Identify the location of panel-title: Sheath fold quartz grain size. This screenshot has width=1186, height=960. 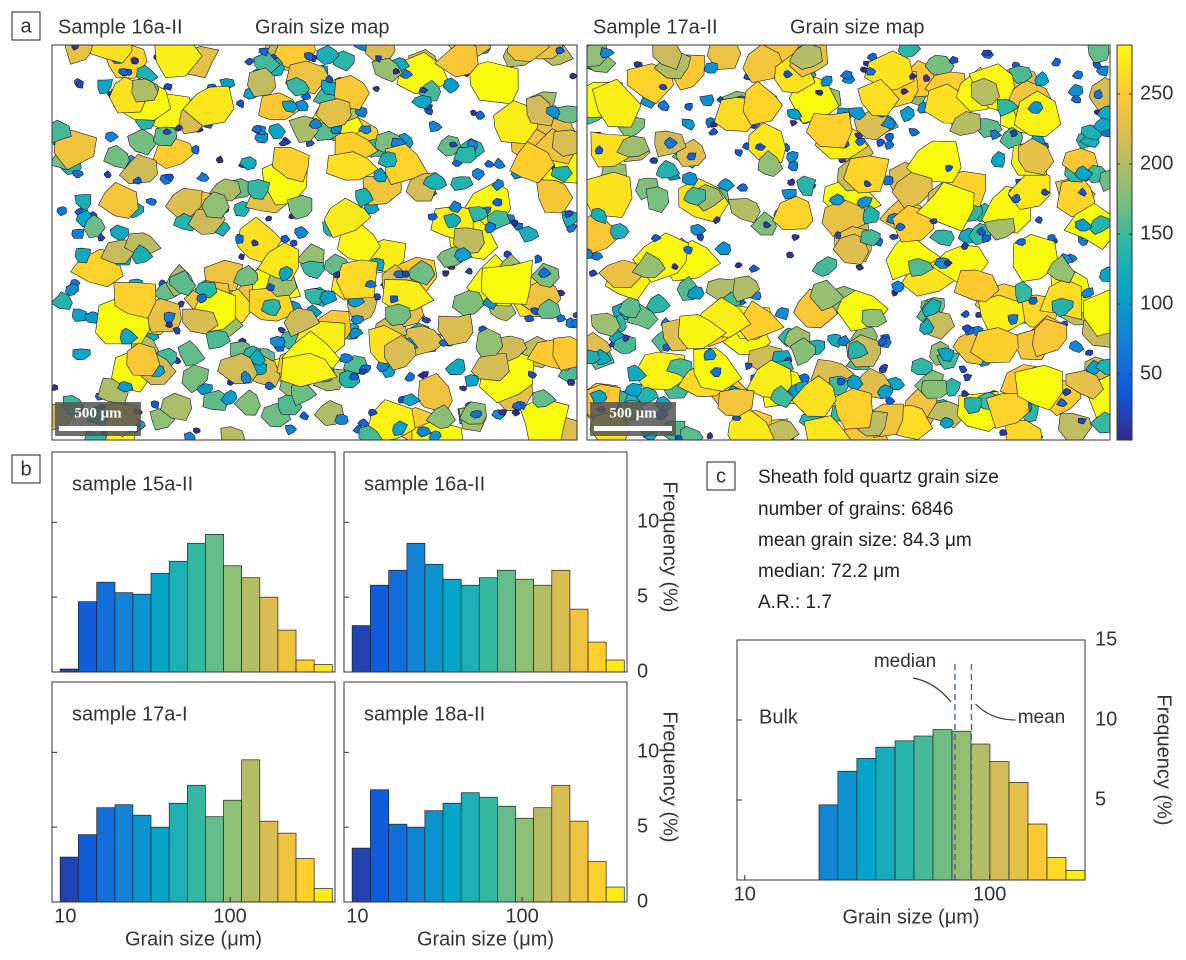
(878, 477).